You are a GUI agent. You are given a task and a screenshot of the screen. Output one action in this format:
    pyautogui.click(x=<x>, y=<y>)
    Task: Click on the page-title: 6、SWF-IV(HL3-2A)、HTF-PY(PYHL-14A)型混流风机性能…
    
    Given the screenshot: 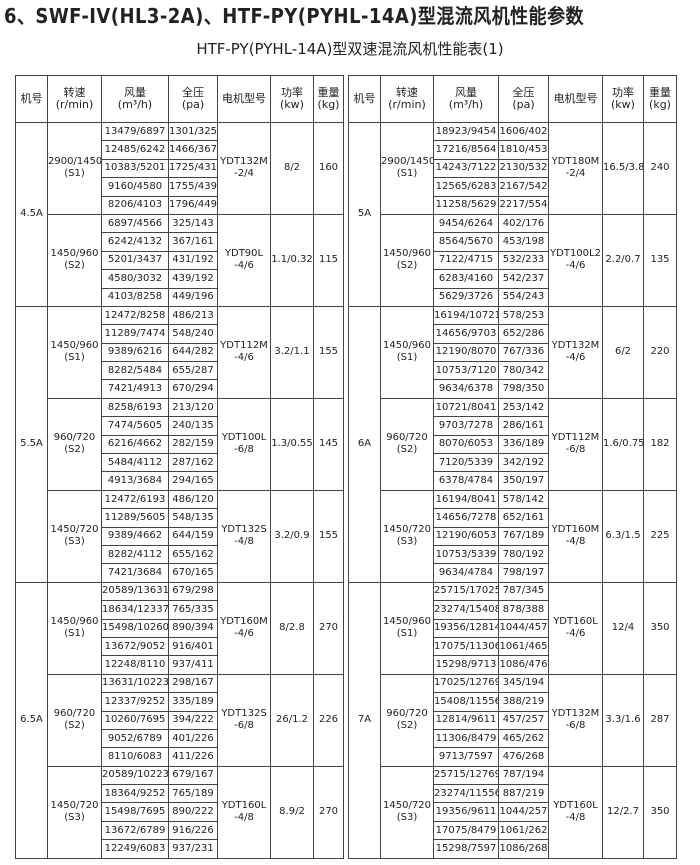 What is the action you would take?
    pyautogui.click(x=294, y=16)
    